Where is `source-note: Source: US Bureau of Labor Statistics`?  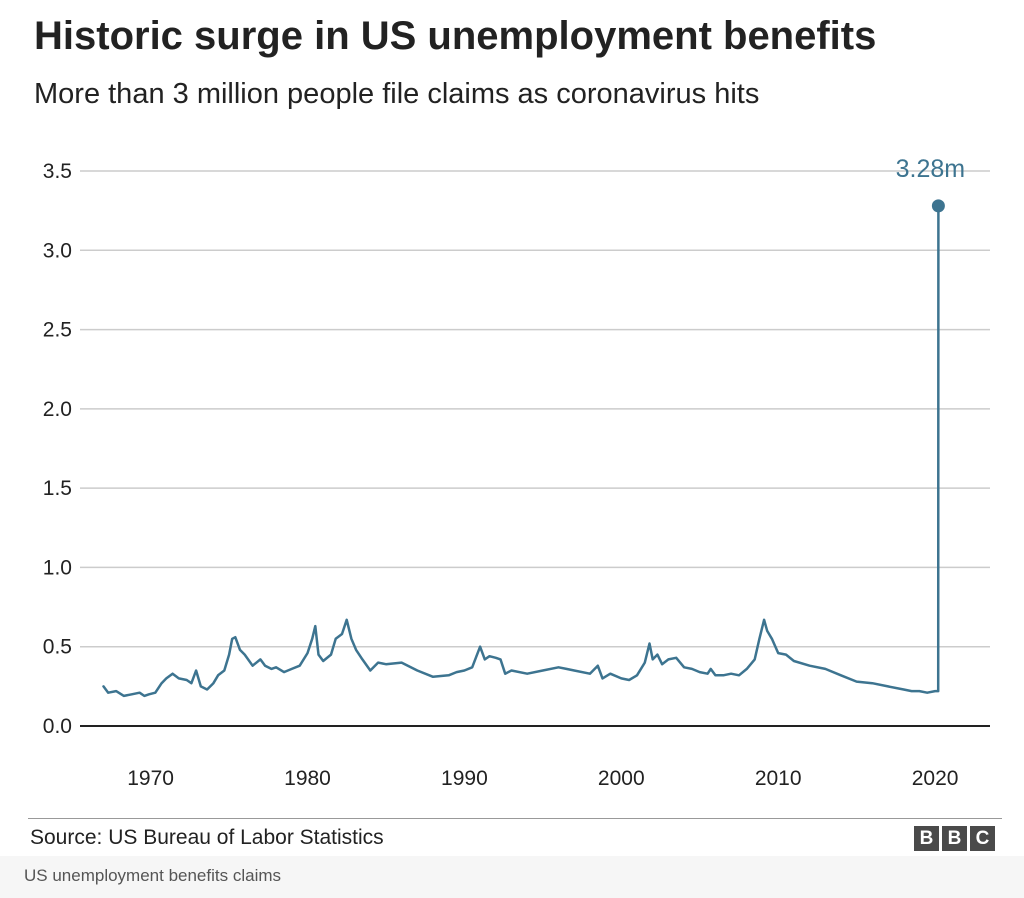
source-note: Source: US Bureau of Labor Statistics is located at coordinates (207, 837).